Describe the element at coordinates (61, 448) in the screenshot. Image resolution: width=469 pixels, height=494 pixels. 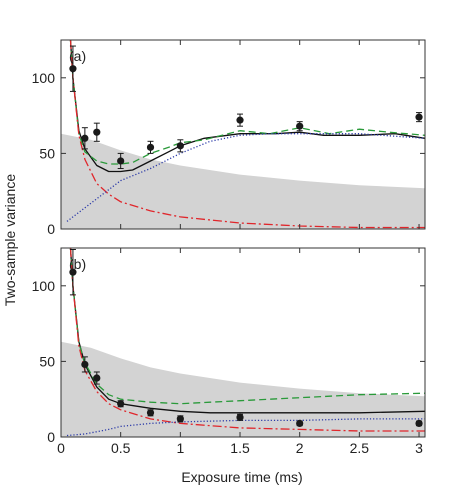
I see `x-tick-label: 0` at that location.